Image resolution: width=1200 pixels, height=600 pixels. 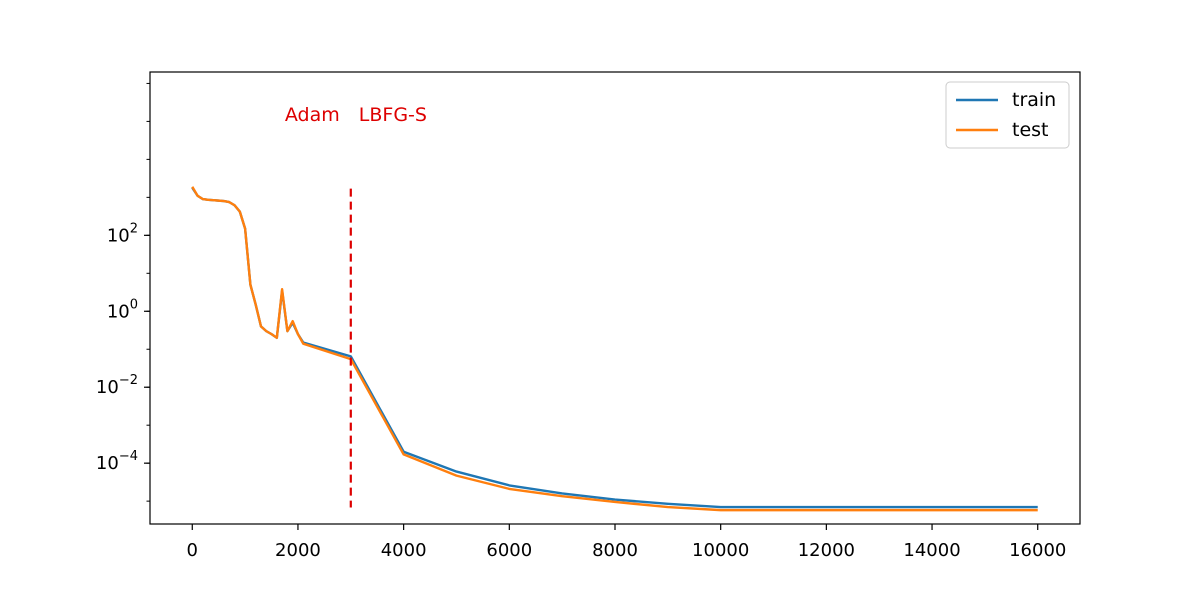 I want to click on x-tick-label: 12000, so click(x=826, y=550).